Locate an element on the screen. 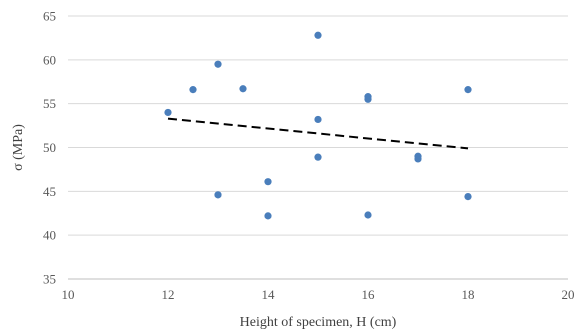  y-tick-label: 55 is located at coordinates (49, 103).